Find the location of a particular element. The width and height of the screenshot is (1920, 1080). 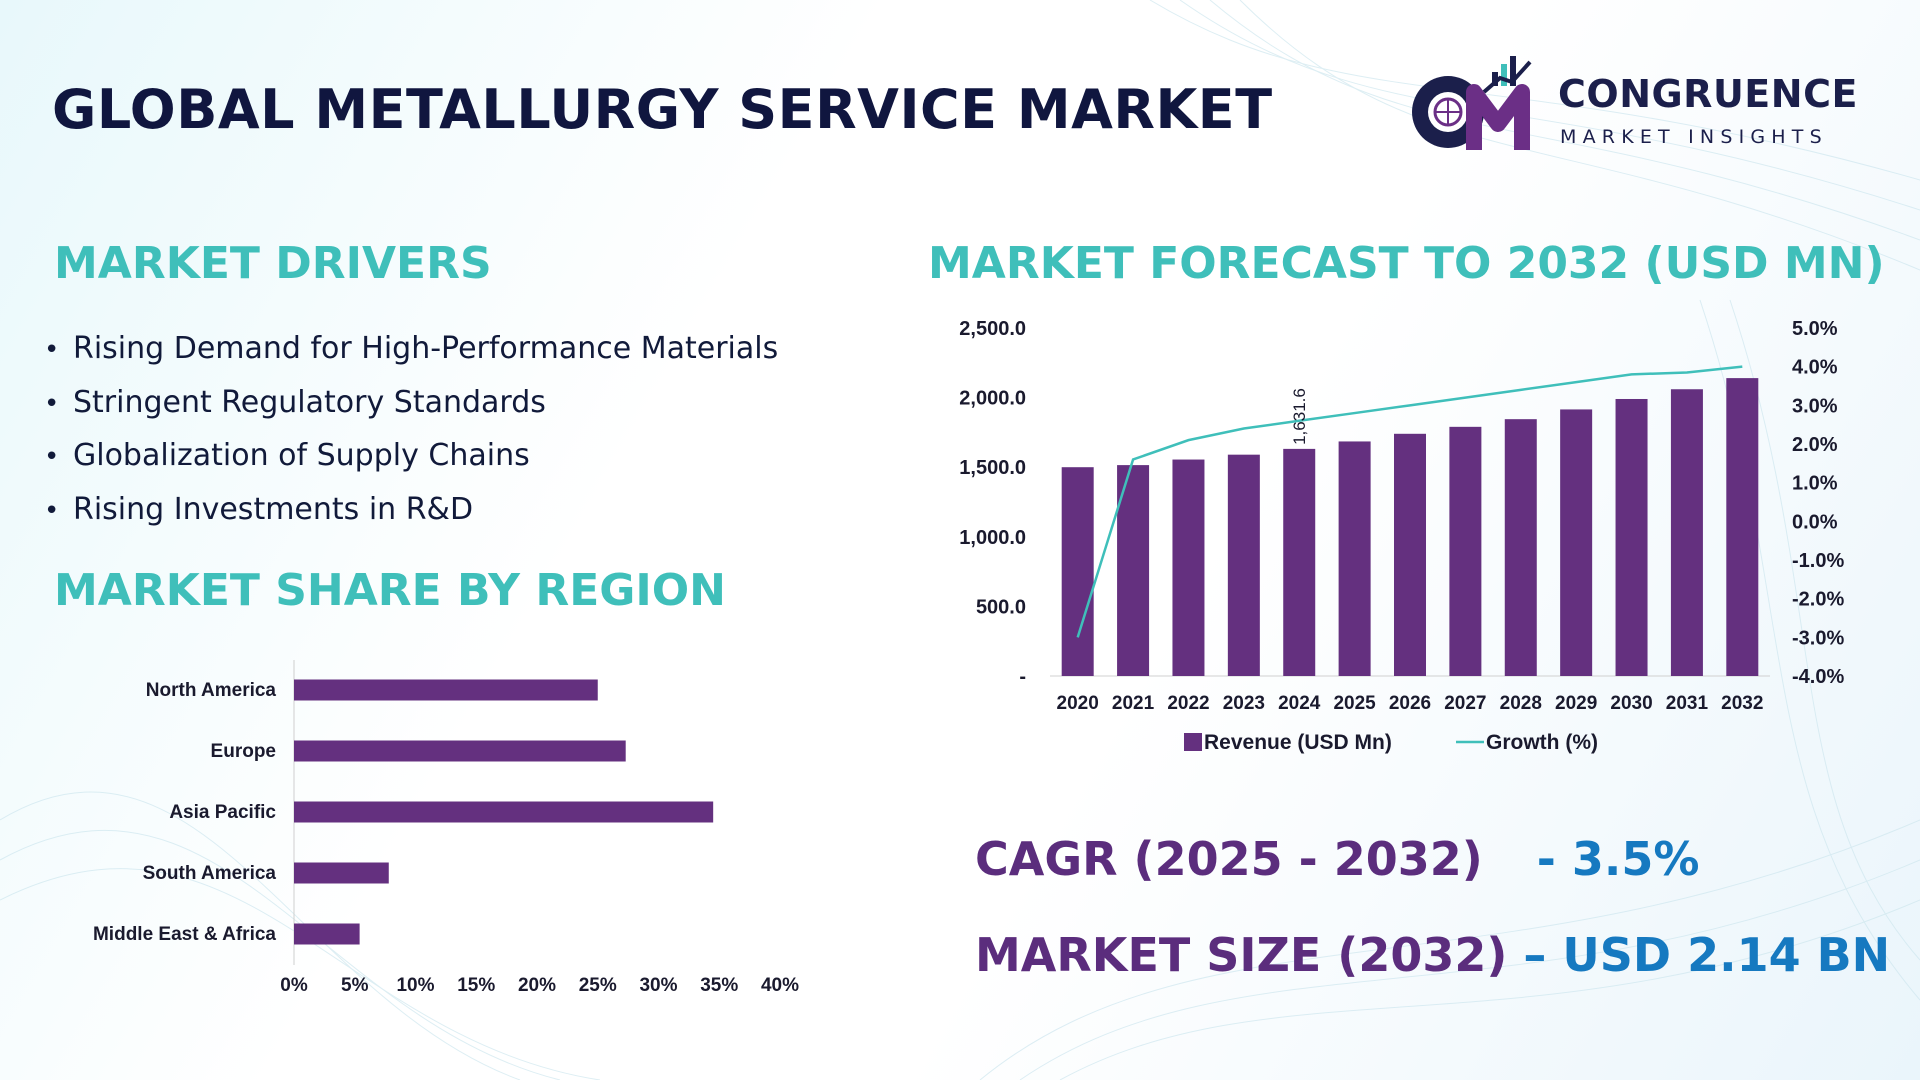

x-tick-label: 2020 is located at coordinates (1078, 703).